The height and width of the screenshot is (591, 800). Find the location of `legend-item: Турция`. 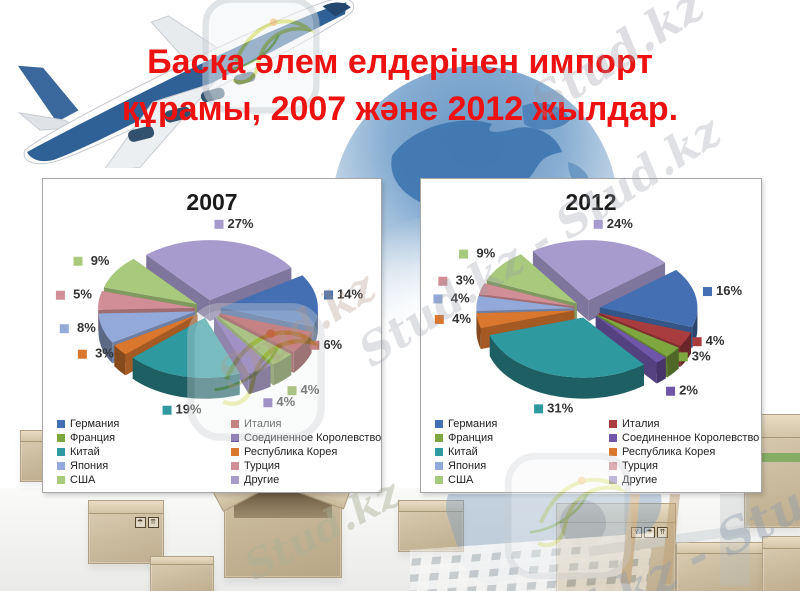

legend-item: Турция is located at coordinates (684, 466).